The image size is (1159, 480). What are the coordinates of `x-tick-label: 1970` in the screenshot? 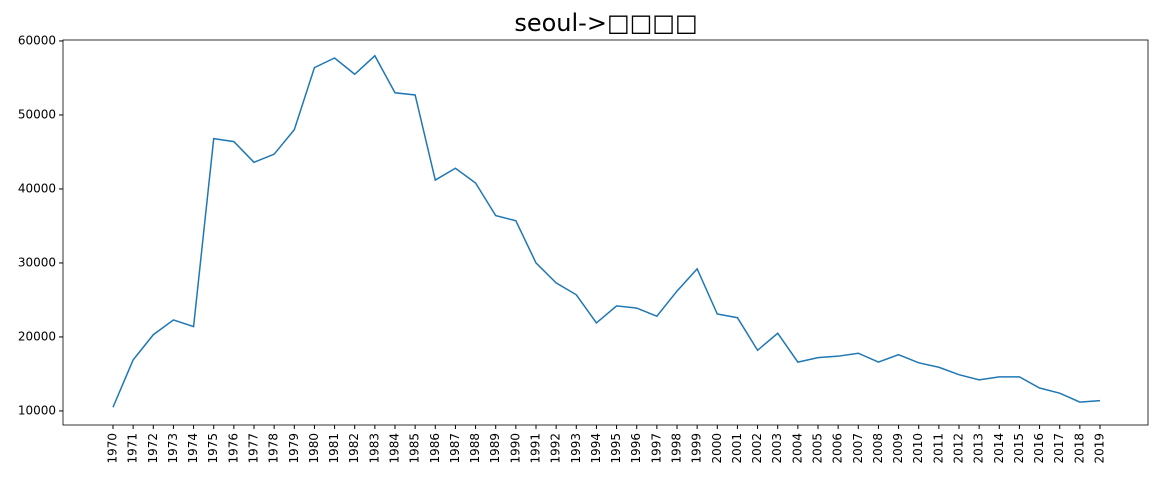 It's located at (113, 448).